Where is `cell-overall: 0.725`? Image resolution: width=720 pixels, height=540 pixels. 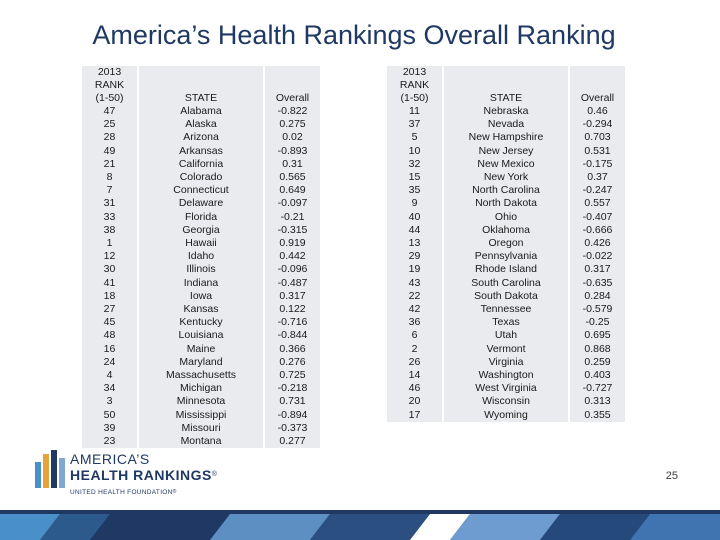 cell-overall: 0.725 is located at coordinates (292, 376).